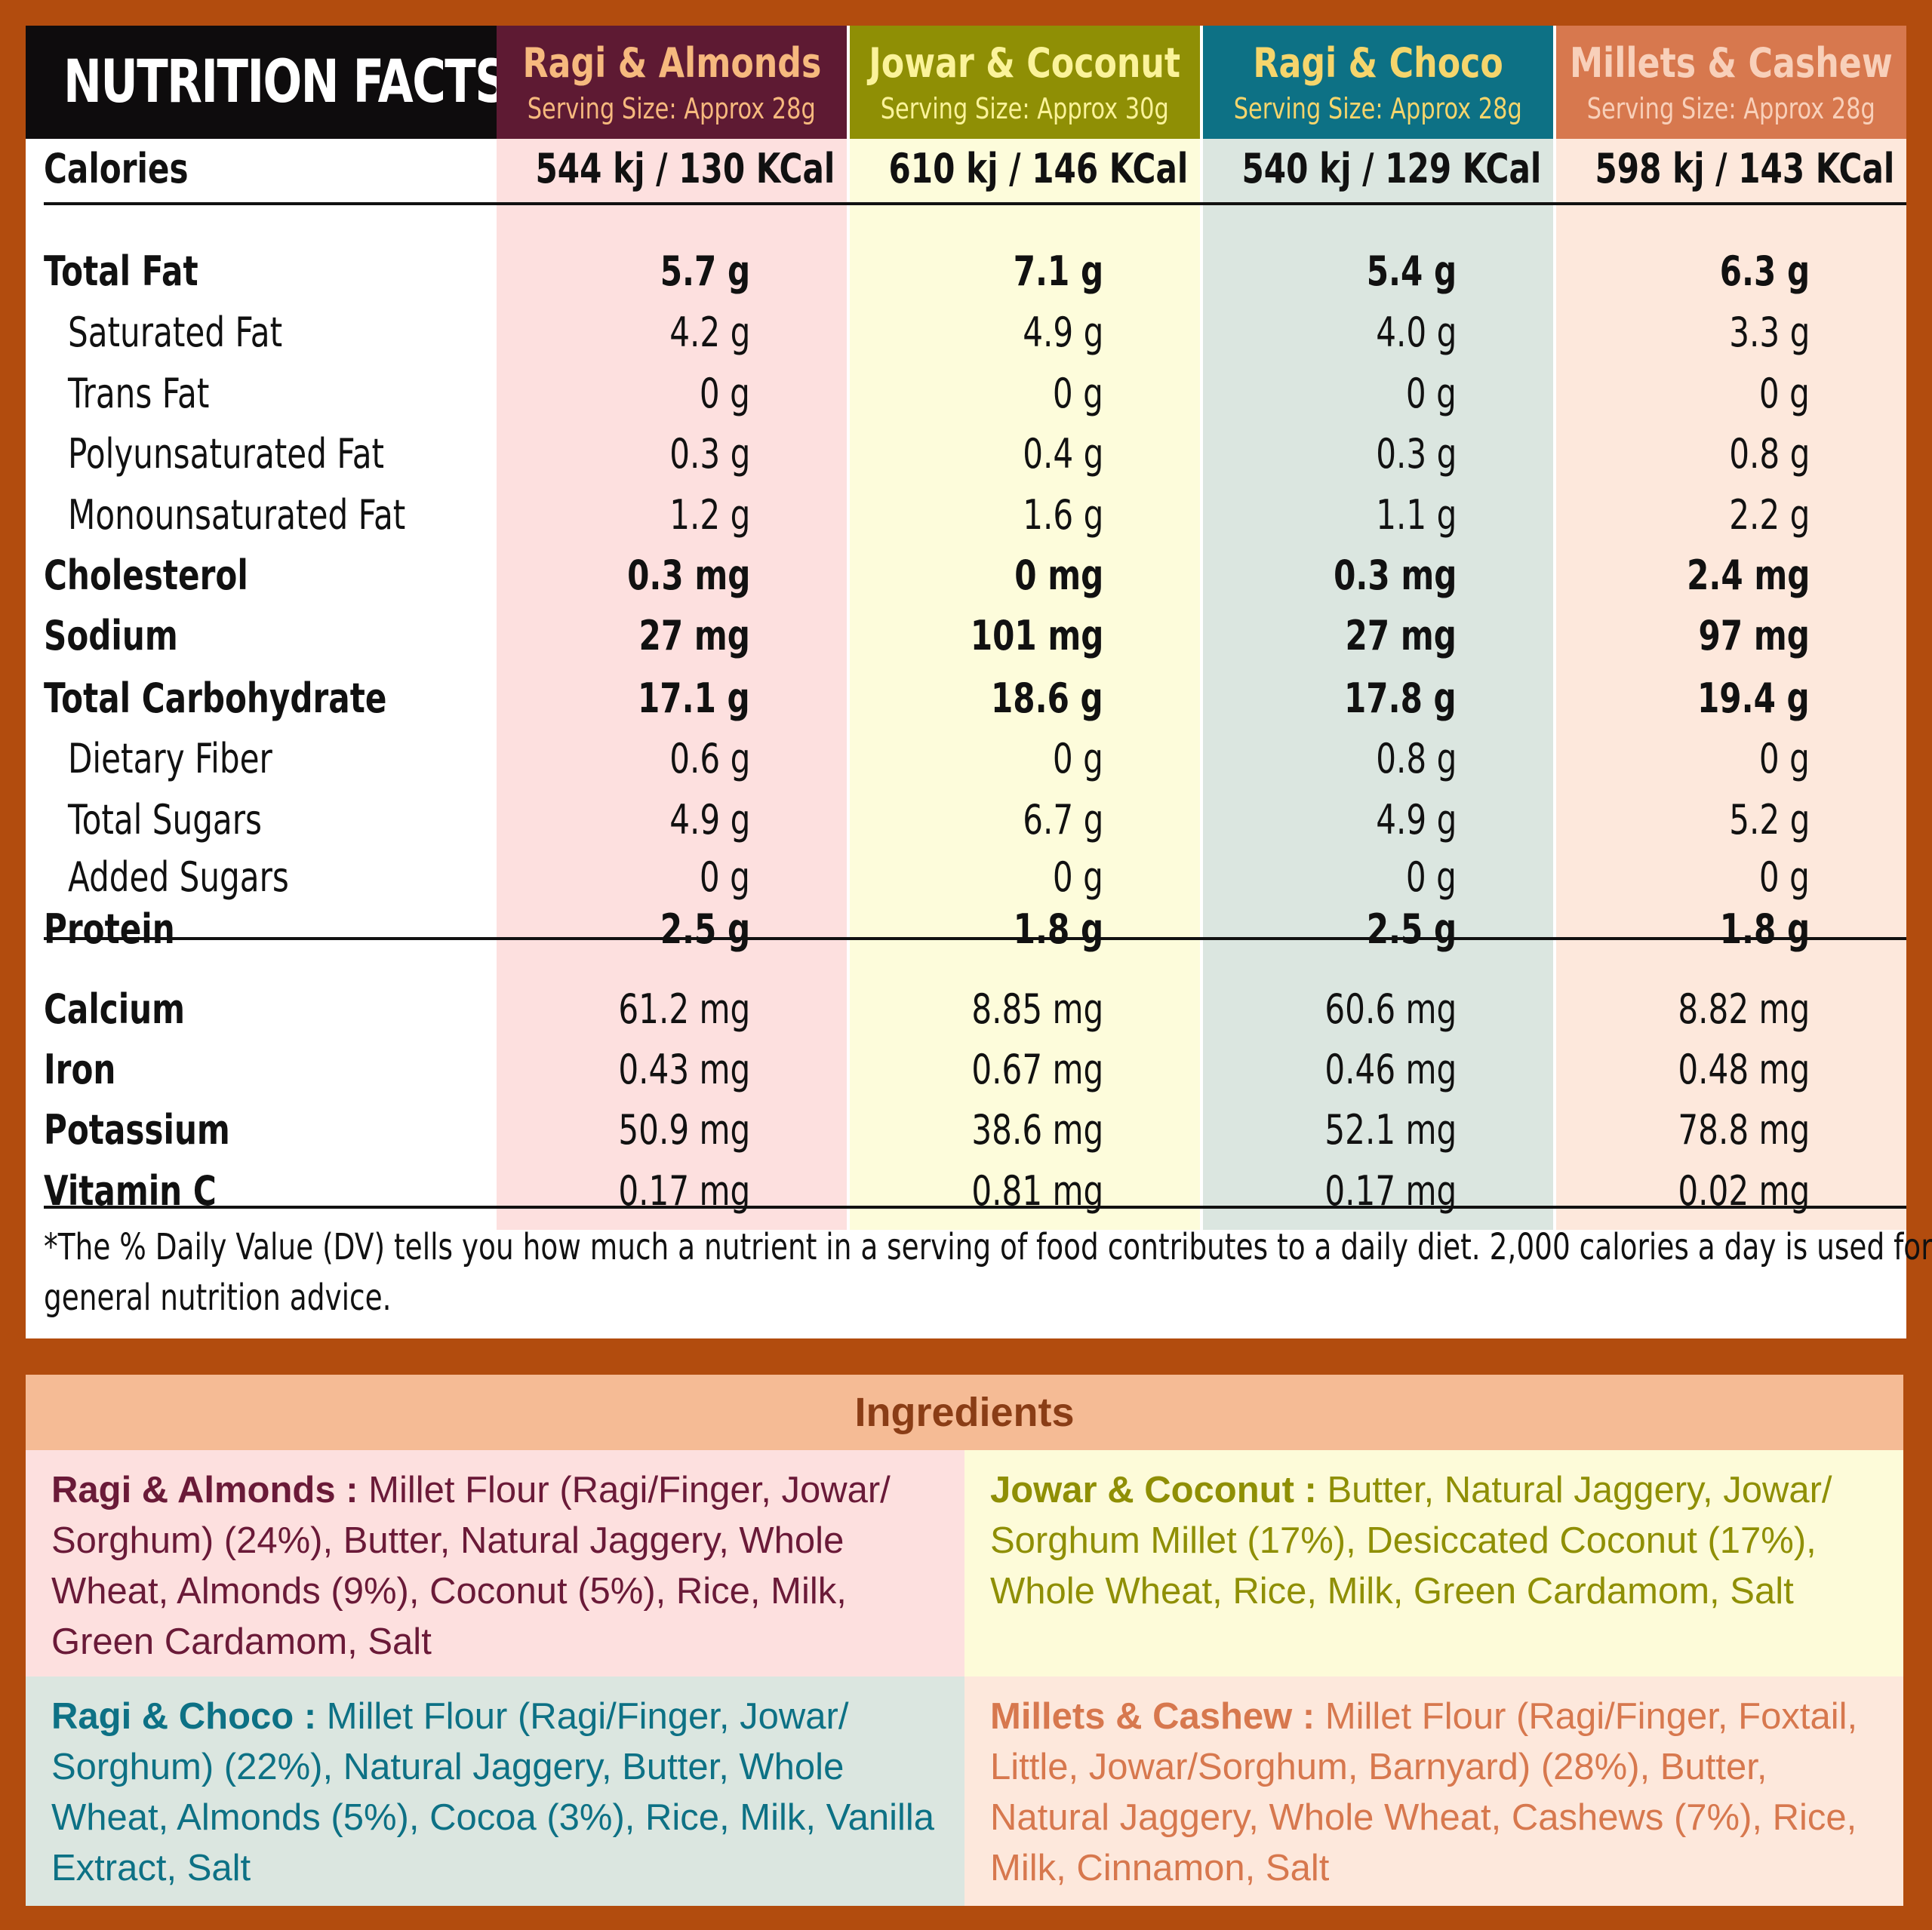 This screenshot has width=1932, height=1930. Describe the element at coordinates (111, 635) in the screenshot. I see `nutrient-label: Sodium` at that location.